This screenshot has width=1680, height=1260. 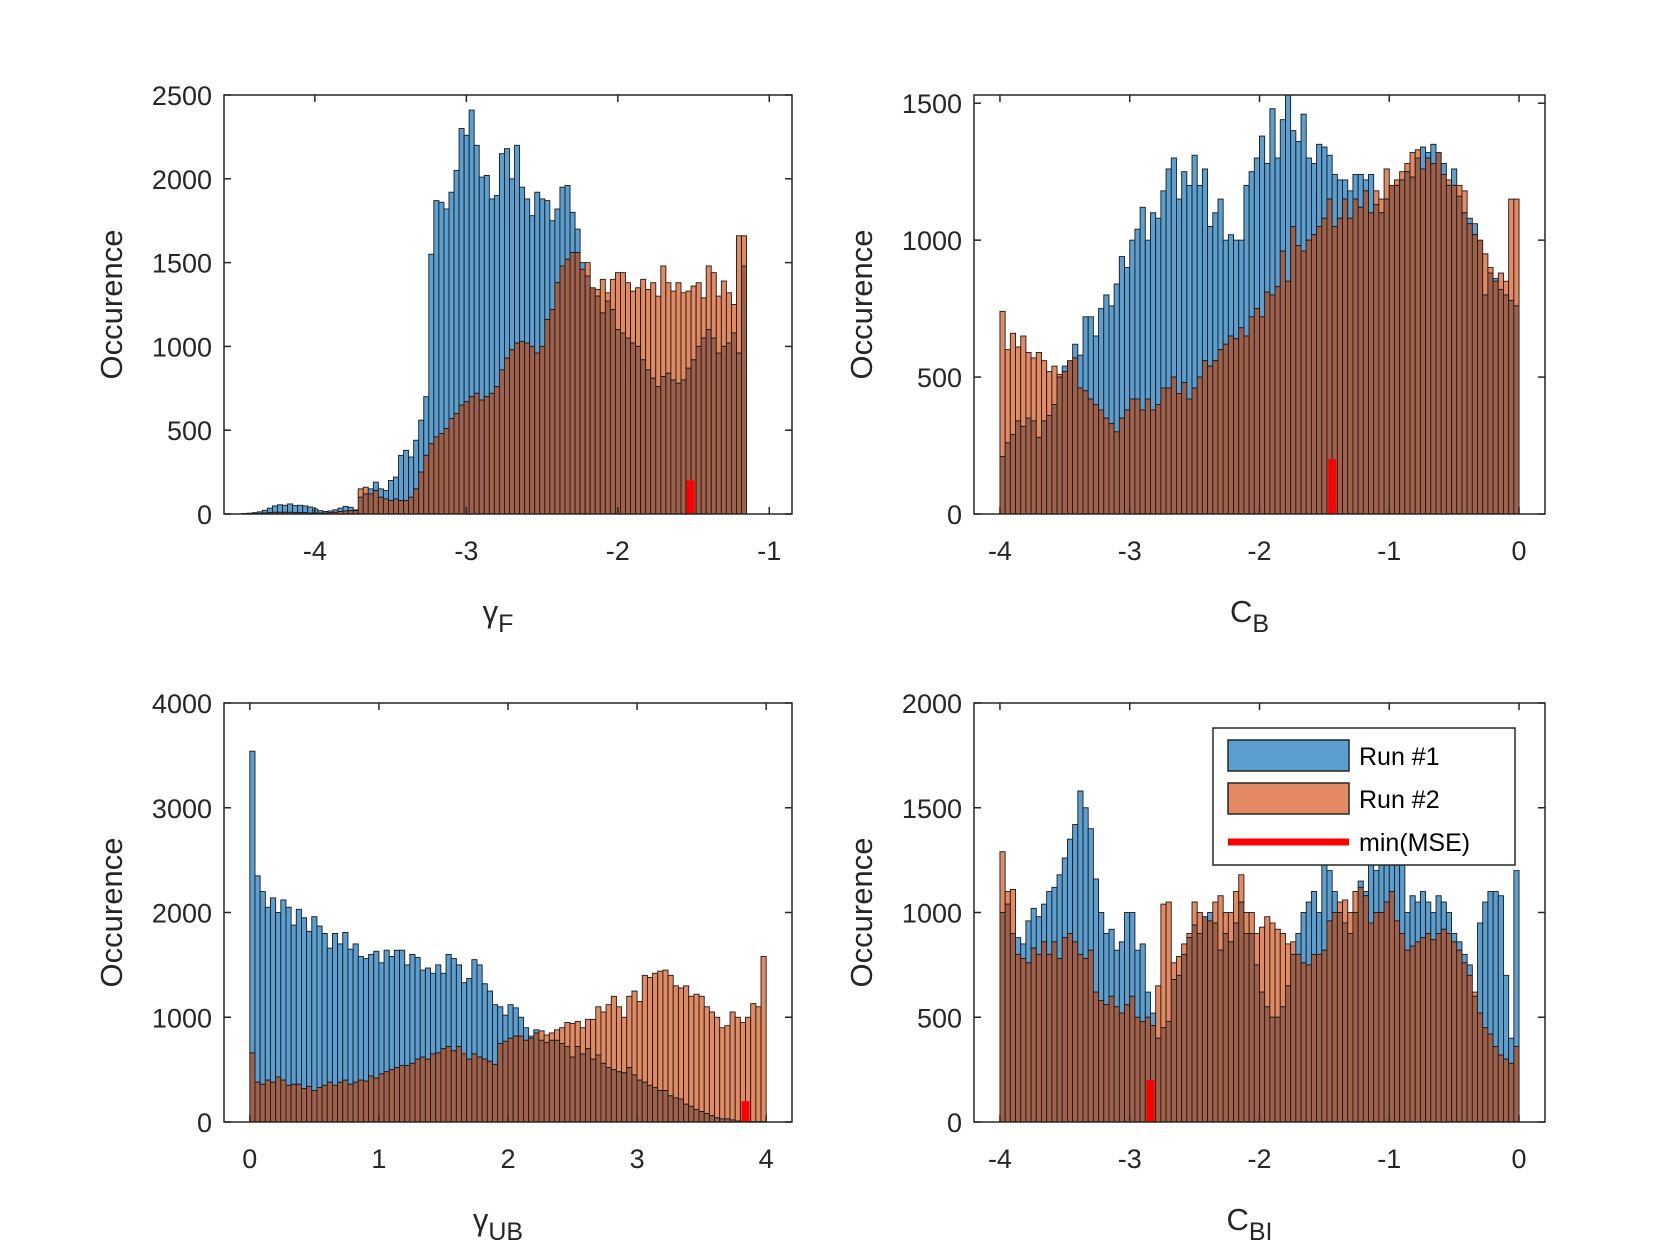 I want to click on x-axis-label: CB, so click(x=1249, y=616).